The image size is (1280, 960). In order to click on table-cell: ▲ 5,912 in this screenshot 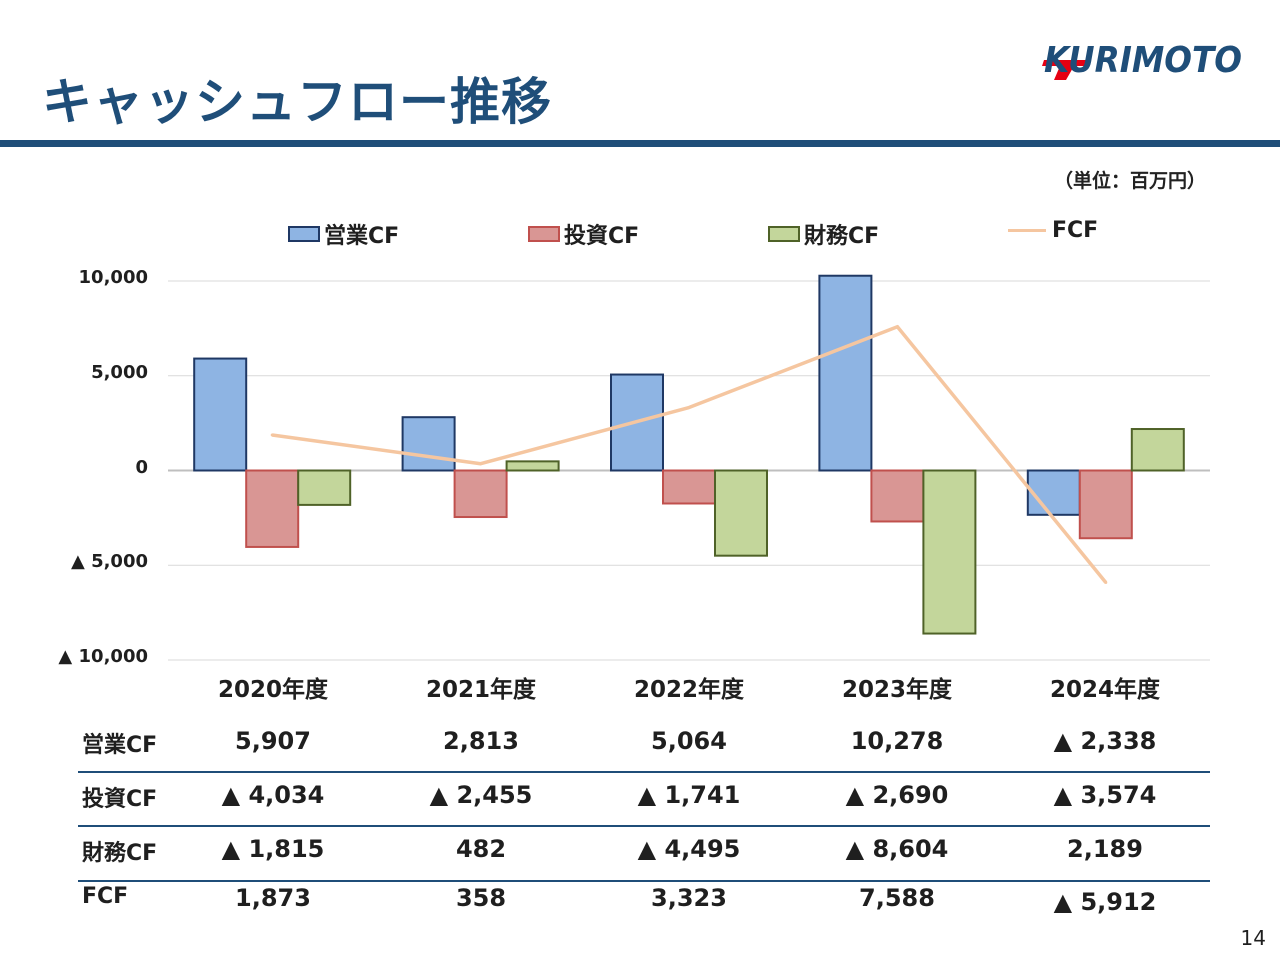, I will do `click(1105, 902)`.